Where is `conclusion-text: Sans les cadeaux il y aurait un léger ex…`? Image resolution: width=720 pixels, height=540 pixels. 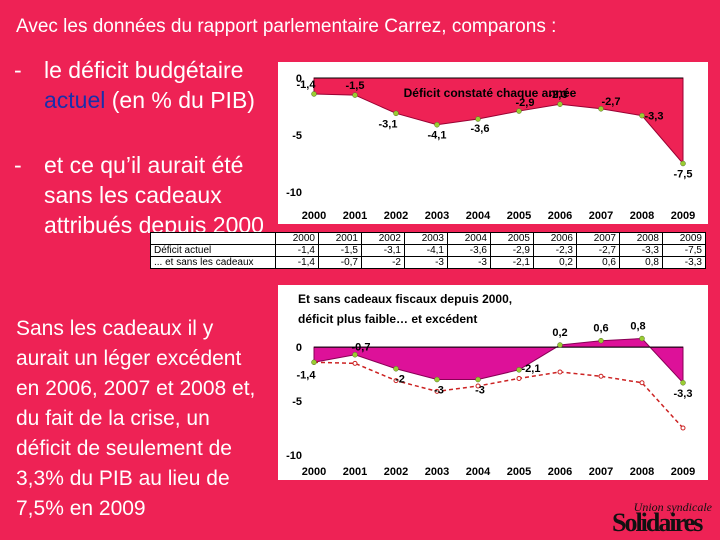
conclusion-text: Sans les cadeaux il y aurait un léger ex… is located at coordinates (136, 418).